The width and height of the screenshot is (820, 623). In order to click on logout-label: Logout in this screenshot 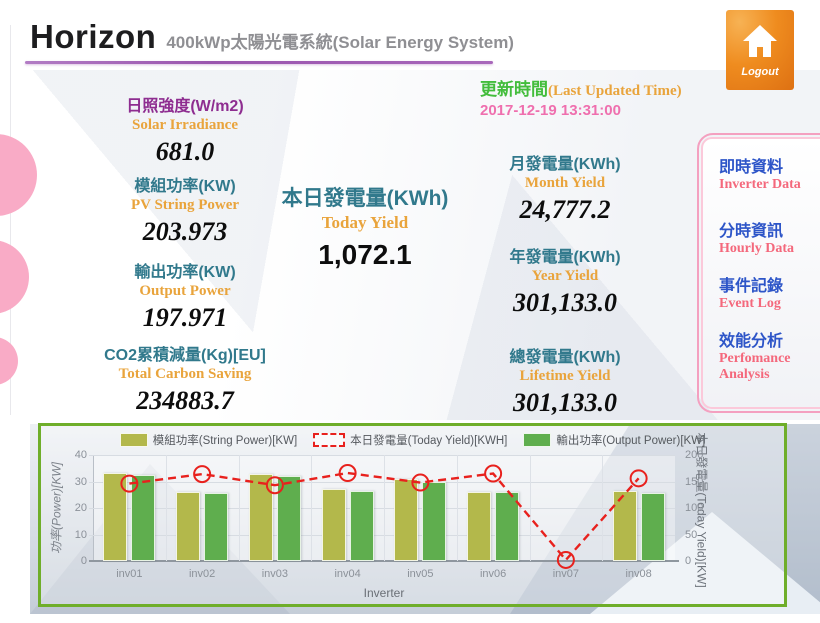, I will do `click(760, 71)`.